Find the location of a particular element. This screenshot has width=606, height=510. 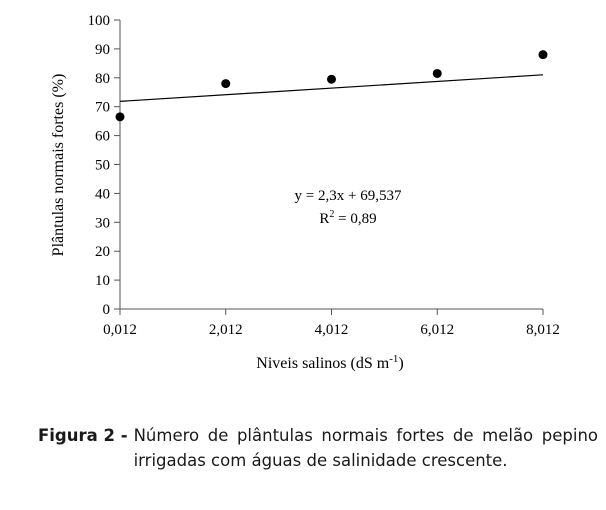

y-tick-label: 100 is located at coordinates (99, 21).